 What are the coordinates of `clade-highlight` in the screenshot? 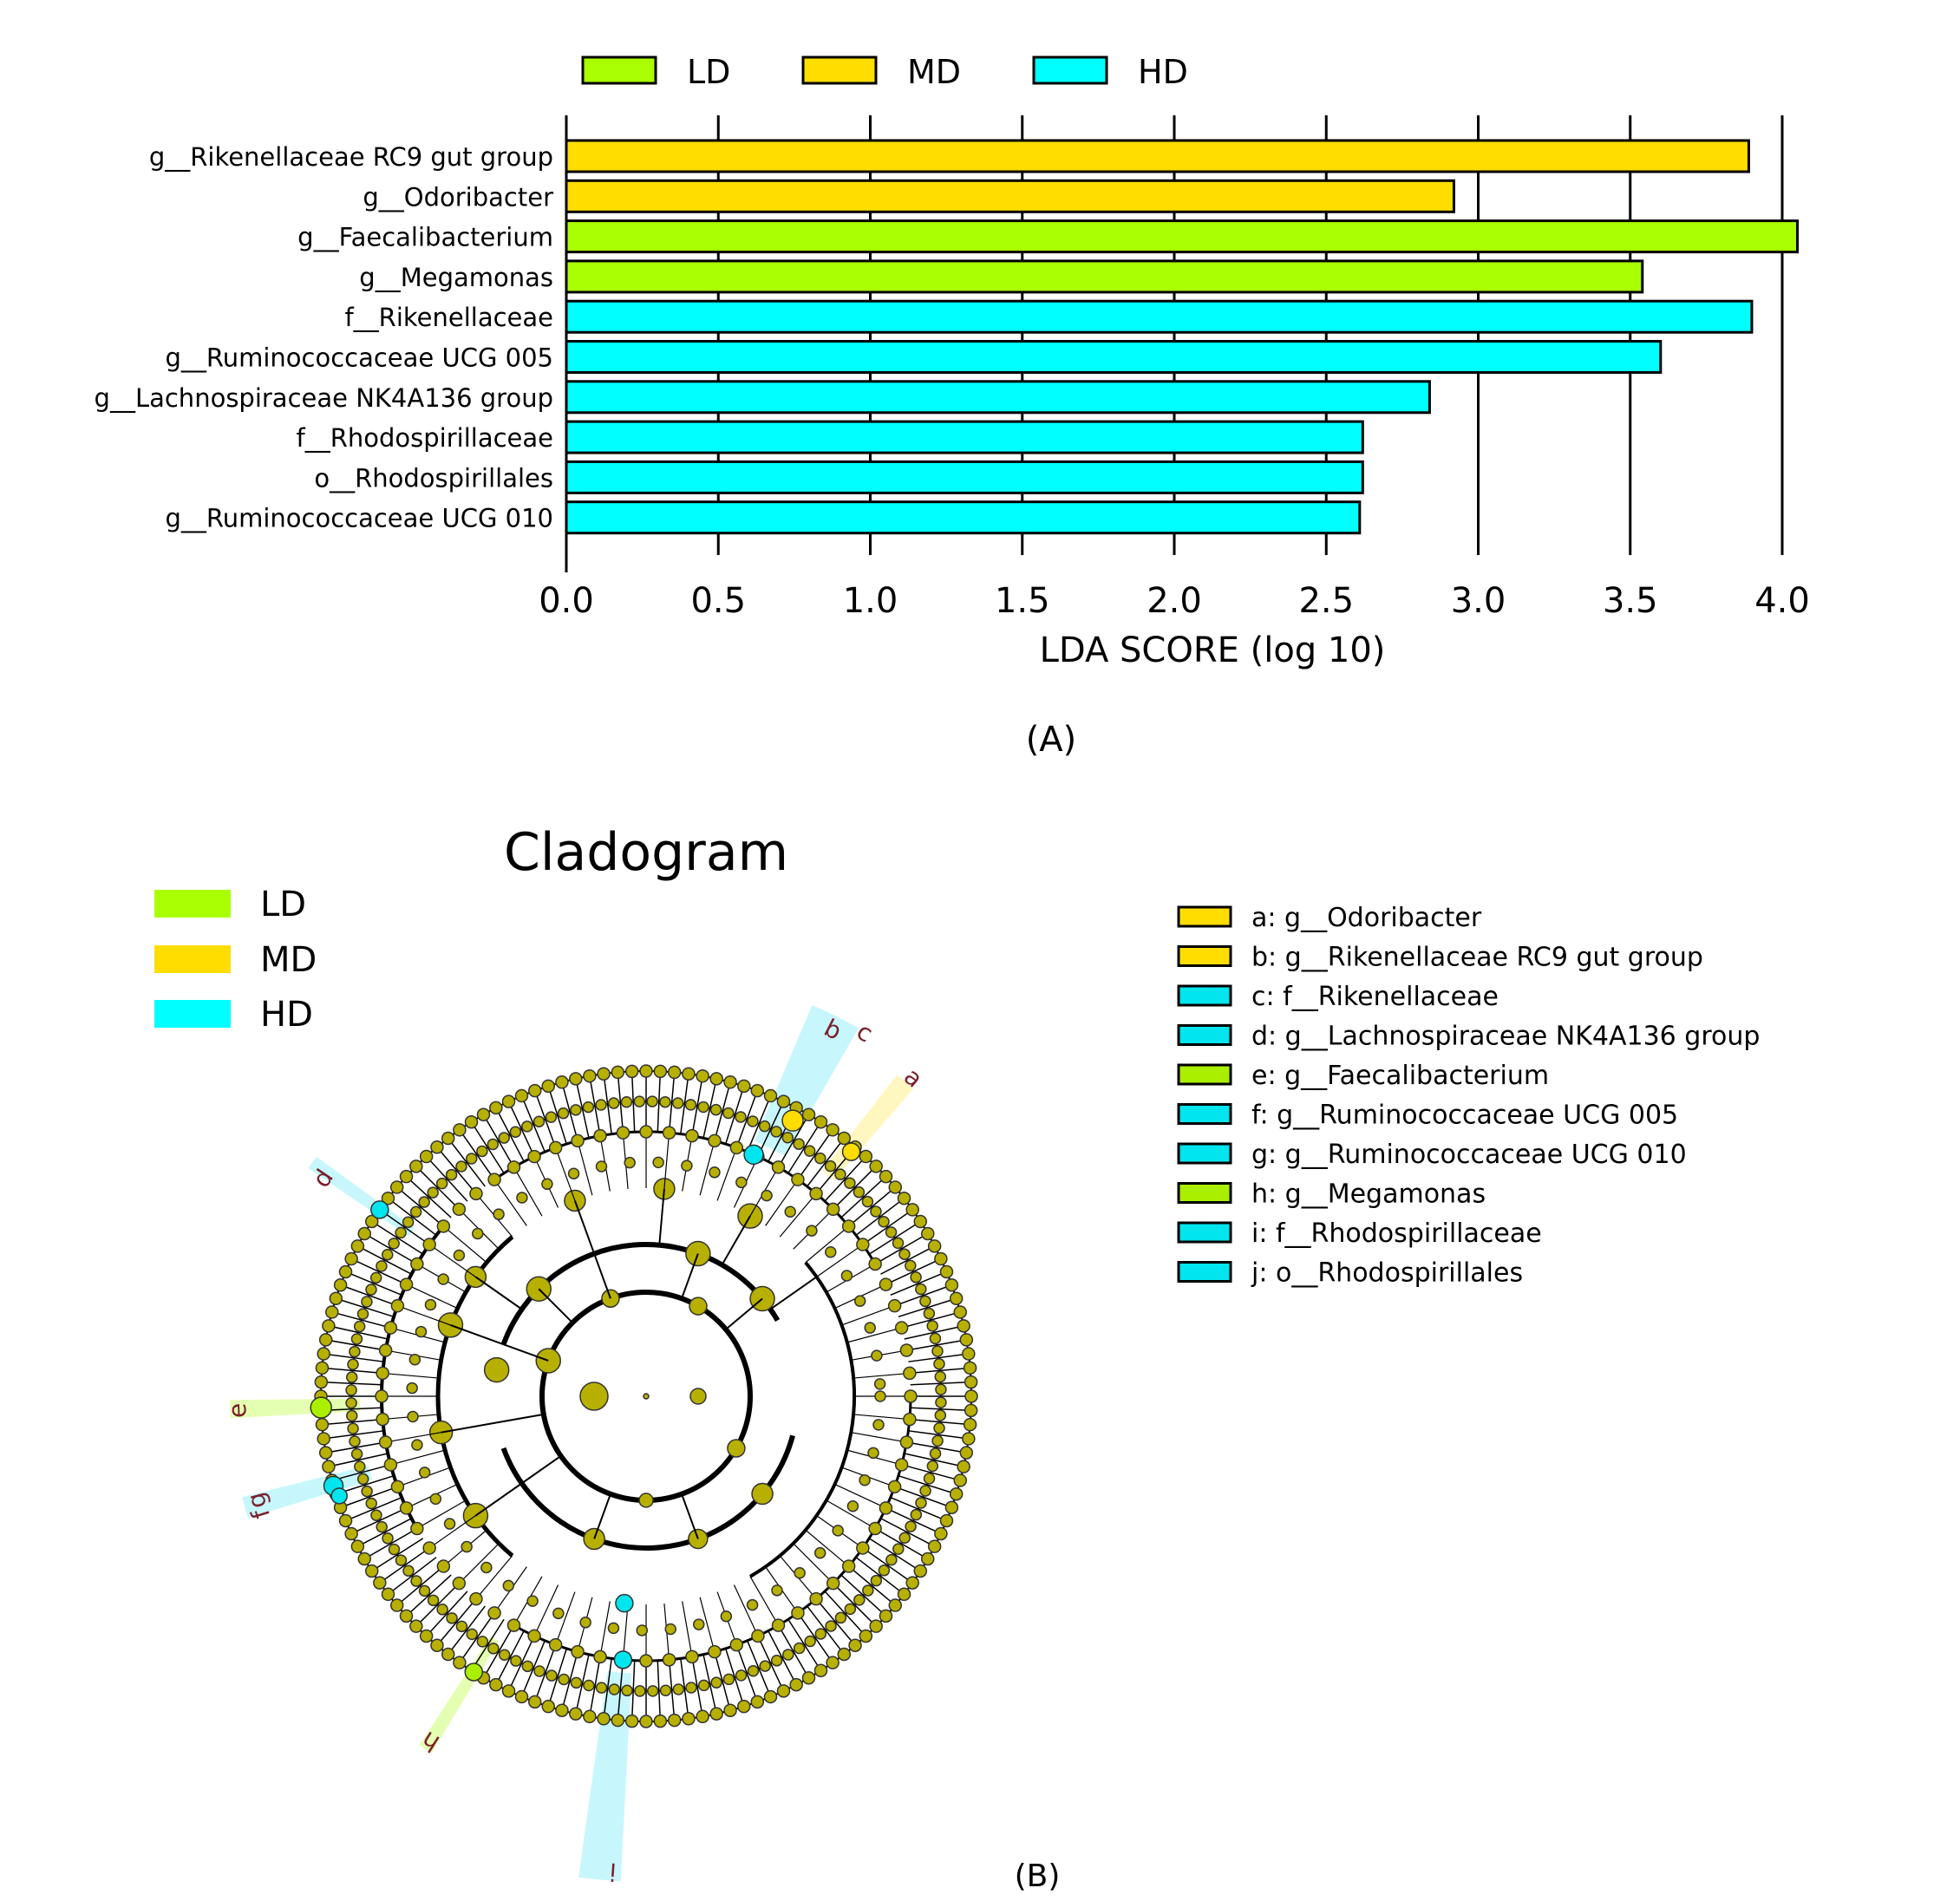 It's located at (605, 1776).